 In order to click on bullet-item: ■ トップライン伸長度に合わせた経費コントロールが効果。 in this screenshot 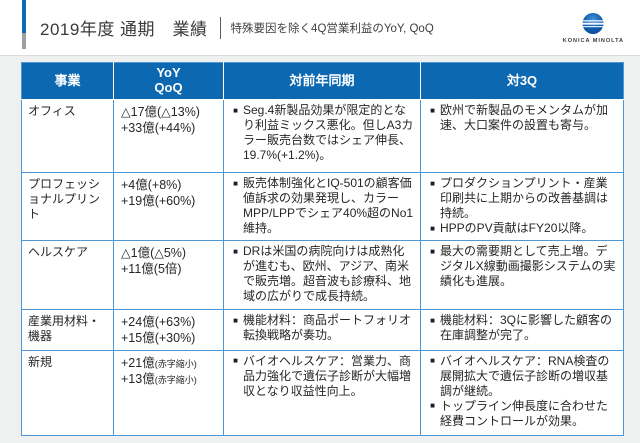, I will do `click(523, 414)`.